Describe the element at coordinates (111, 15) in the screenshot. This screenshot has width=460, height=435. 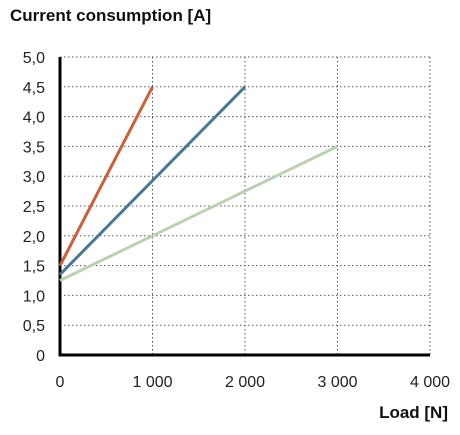
I see `y-axis-label: Current consumption [A]` at that location.